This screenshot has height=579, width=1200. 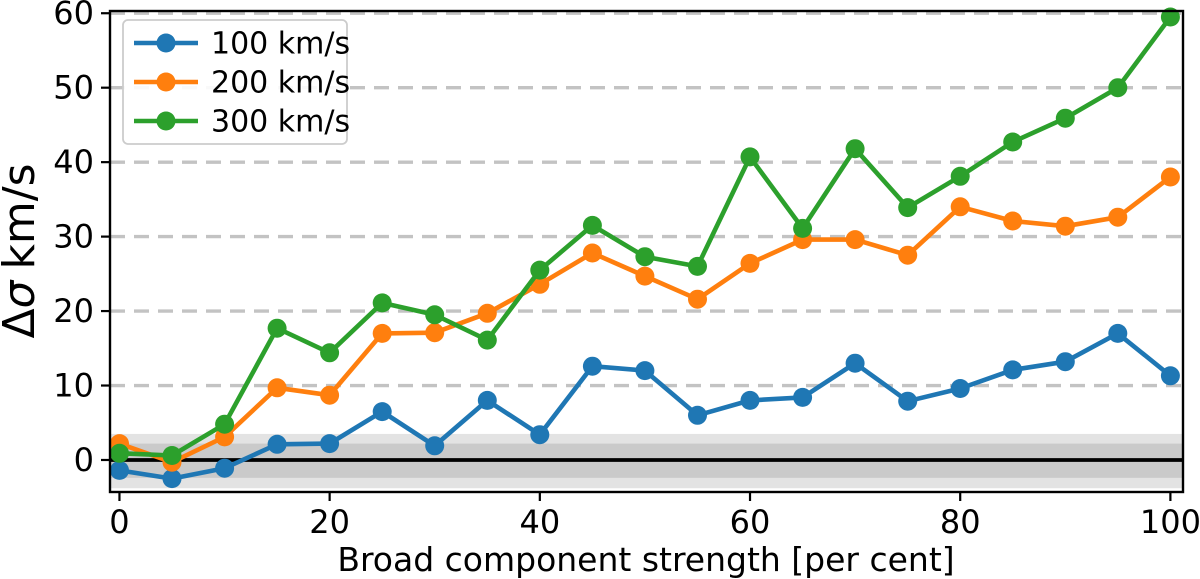 I want to click on y-tick-label: 30, so click(x=73, y=237).